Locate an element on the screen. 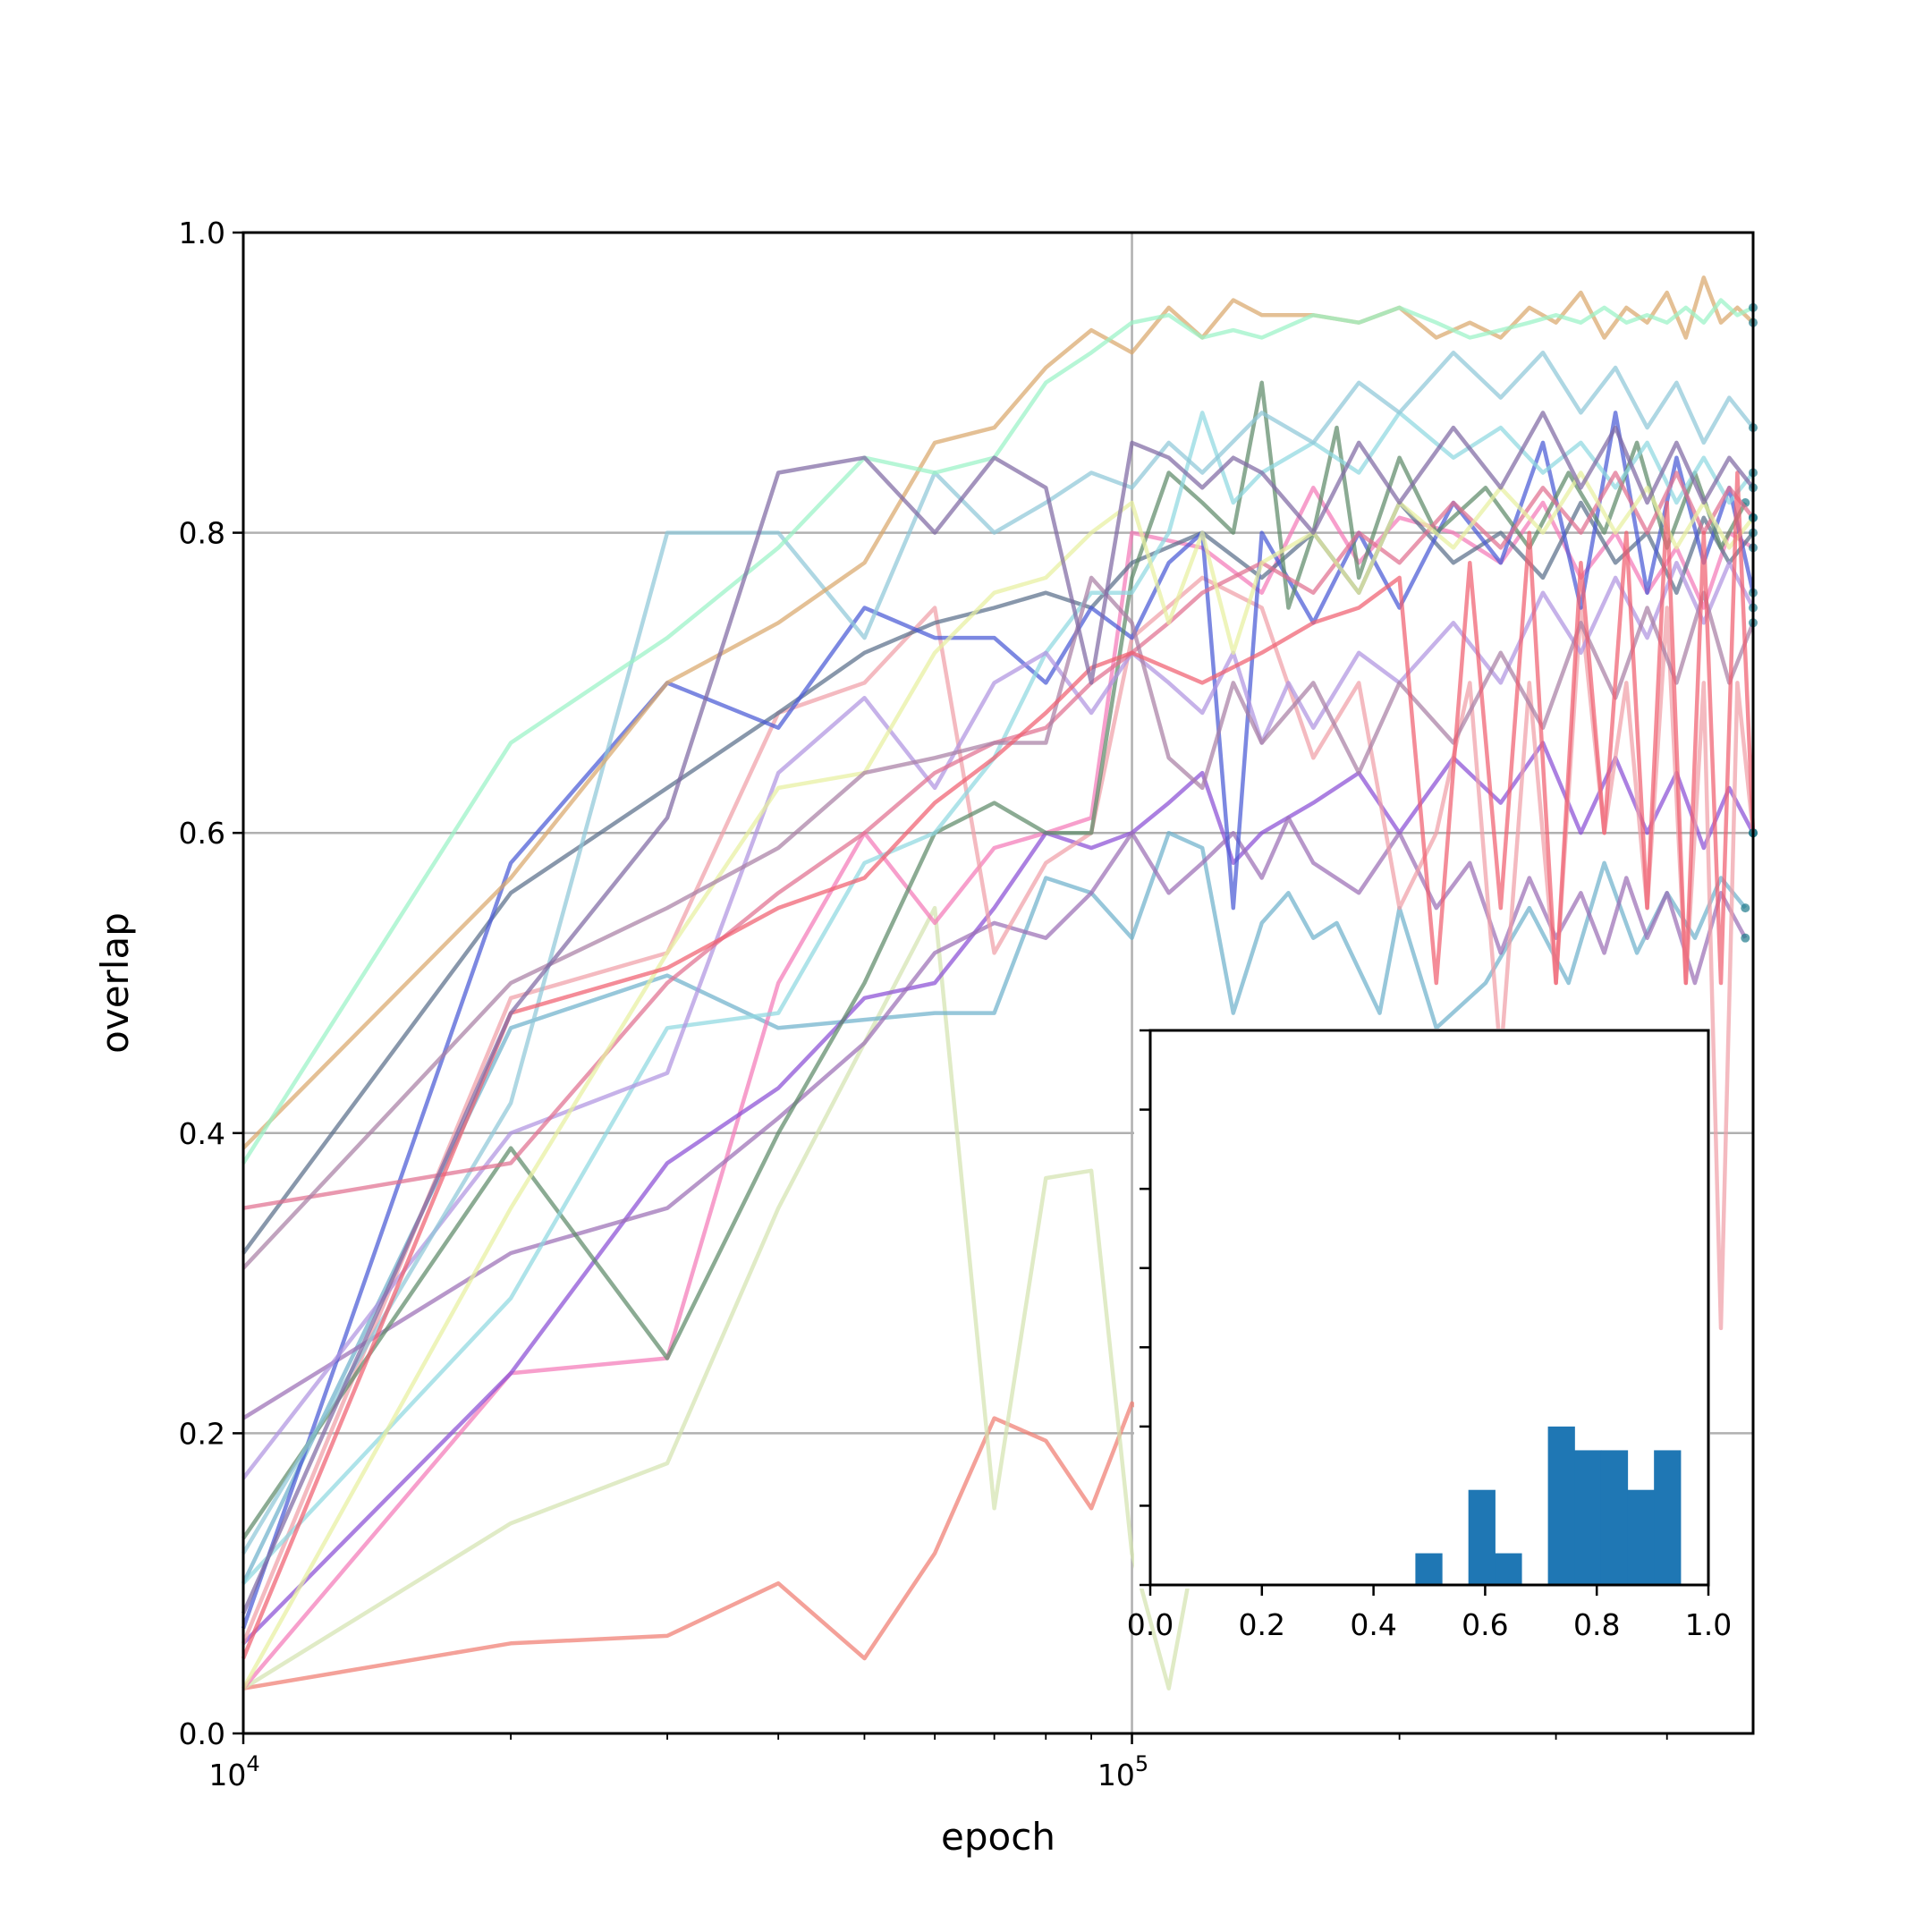 The height and width of the screenshot is (1932, 1932). inset-histogram: 0.0 0.2 0.4 0.6 0.8 1.0 is located at coordinates (1429, 1335).